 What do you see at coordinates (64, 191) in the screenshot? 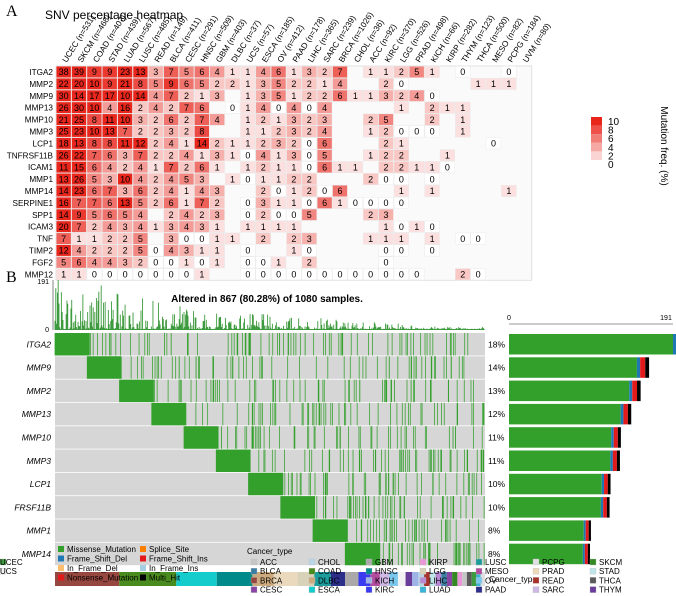
I see `cell-value: 14` at bounding box center [64, 191].